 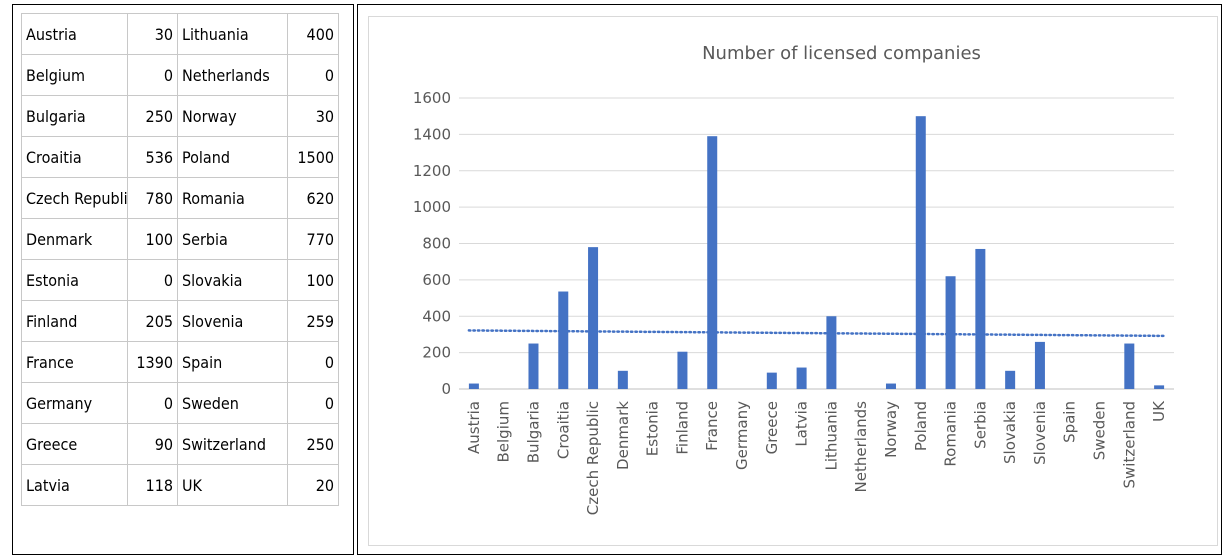 I want to click on country-cell: Slovenia, so click(x=232, y=321).